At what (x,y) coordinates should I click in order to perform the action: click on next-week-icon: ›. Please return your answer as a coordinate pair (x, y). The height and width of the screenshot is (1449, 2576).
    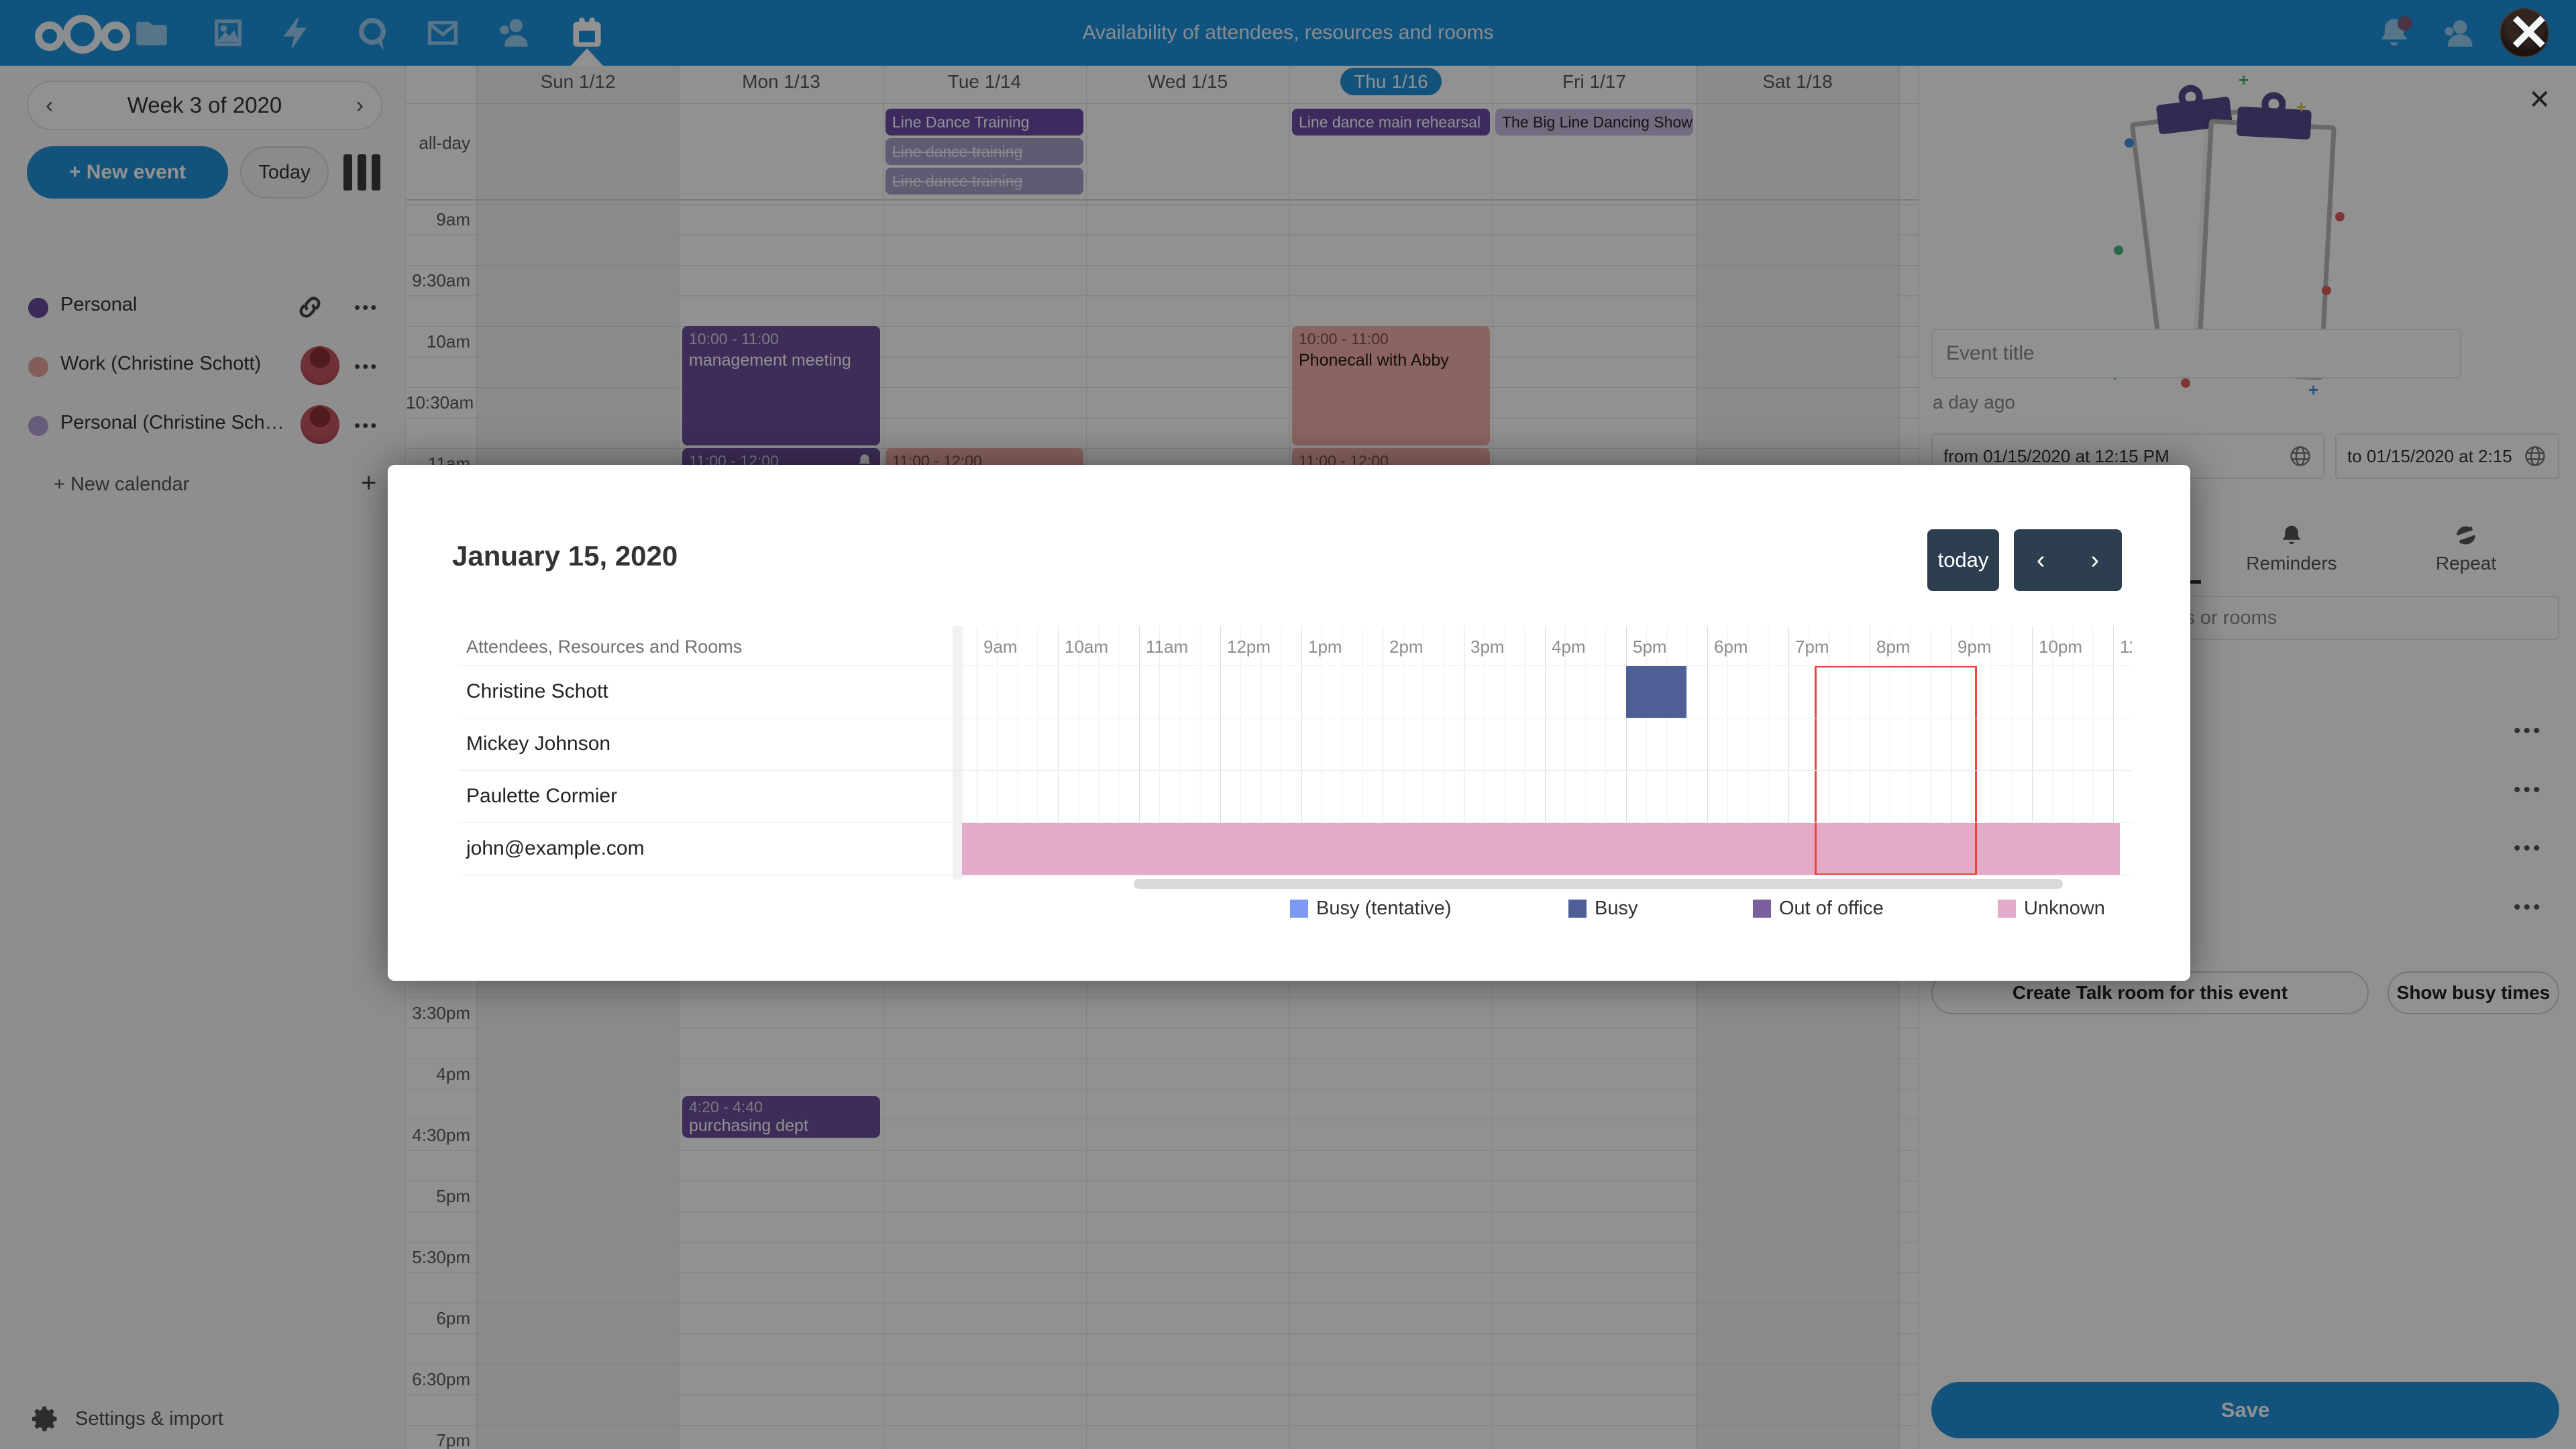
    Looking at the image, I should click on (360, 105).